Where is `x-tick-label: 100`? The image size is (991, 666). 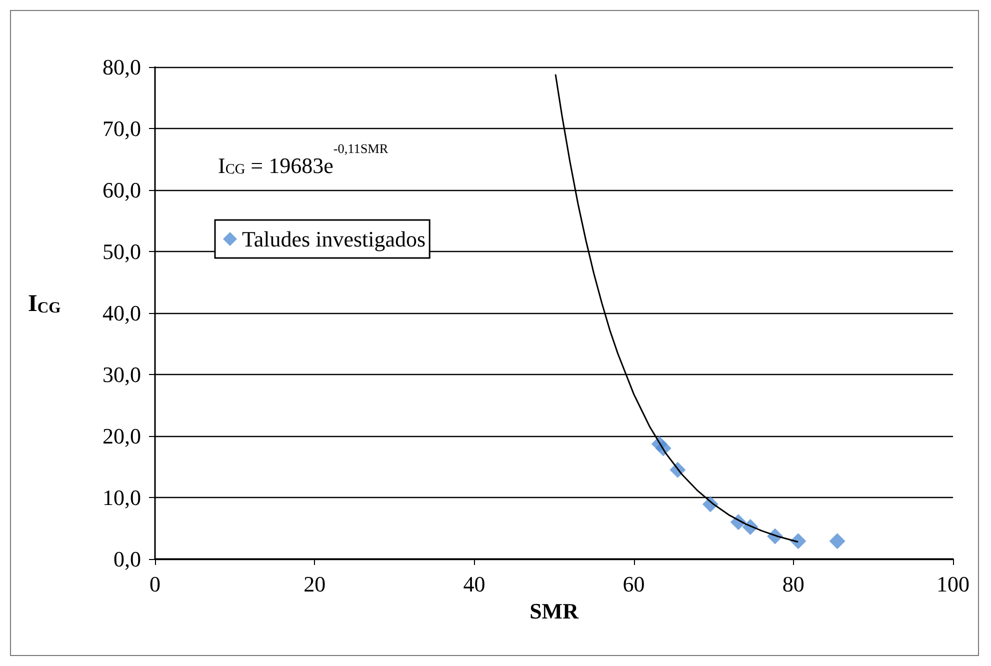 x-tick-label: 100 is located at coordinates (953, 584).